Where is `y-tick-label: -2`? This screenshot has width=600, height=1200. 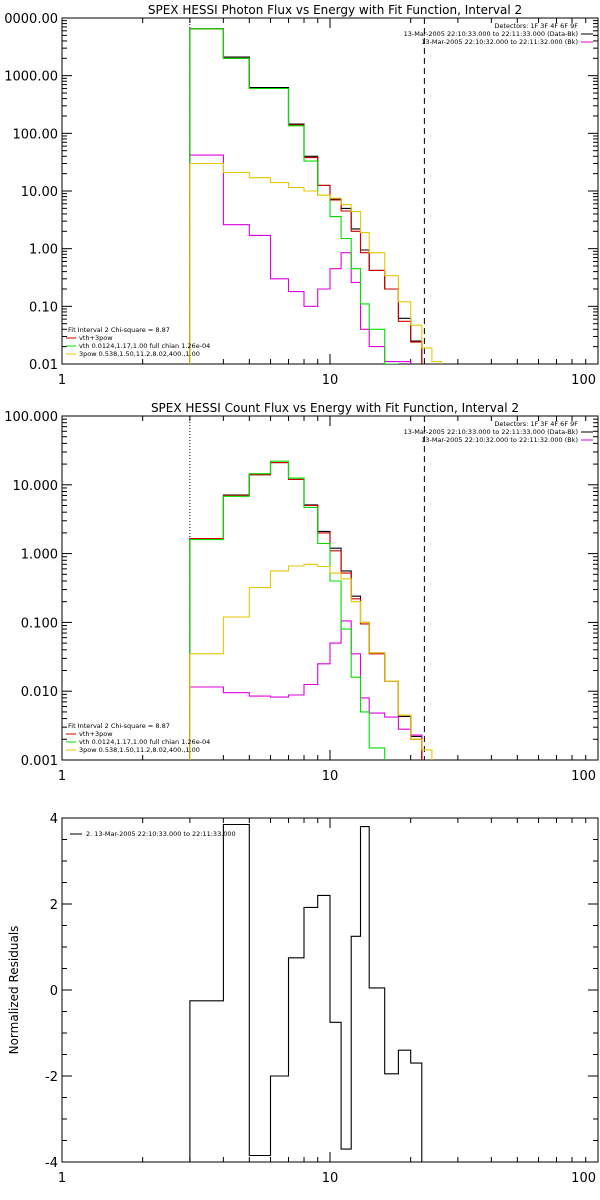
y-tick-label: -2 is located at coordinates (51, 1077).